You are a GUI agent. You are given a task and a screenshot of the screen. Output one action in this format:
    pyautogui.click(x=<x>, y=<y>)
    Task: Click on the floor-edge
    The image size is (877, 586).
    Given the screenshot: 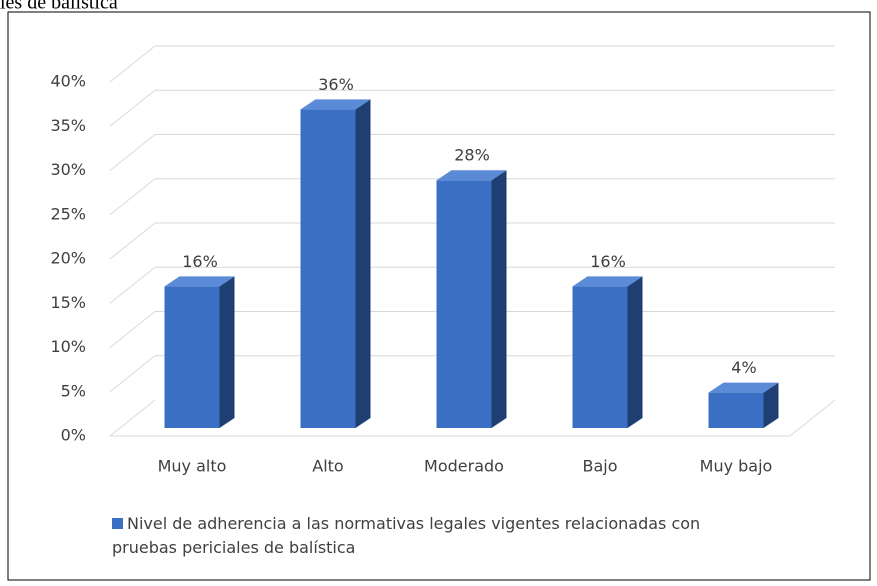 What is the action you would take?
    pyautogui.click(x=132, y=418)
    